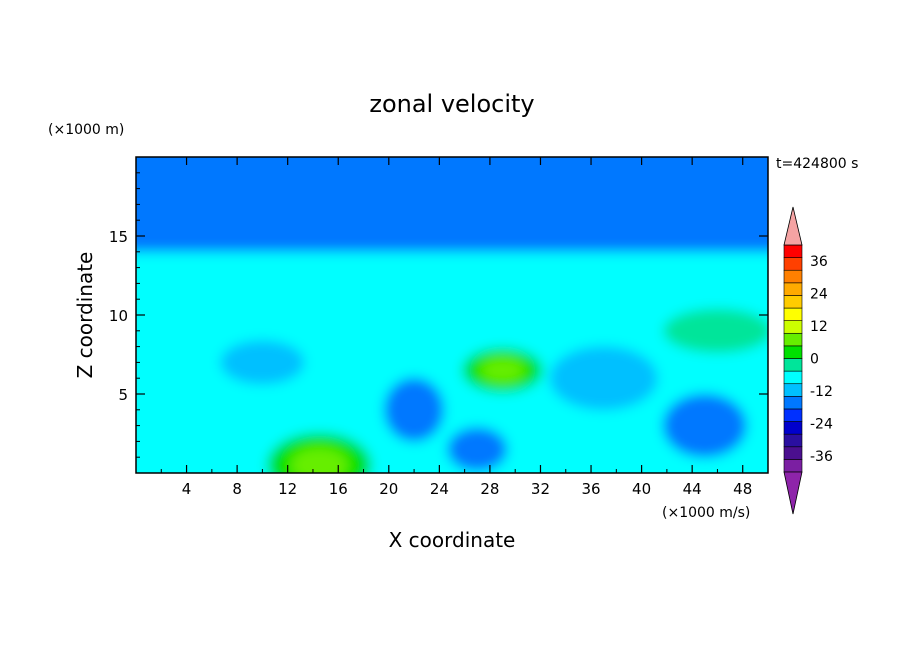 The image size is (904, 654). What do you see at coordinates (814, 360) in the screenshot?
I see `colorbar-tick-label: 0` at bounding box center [814, 360].